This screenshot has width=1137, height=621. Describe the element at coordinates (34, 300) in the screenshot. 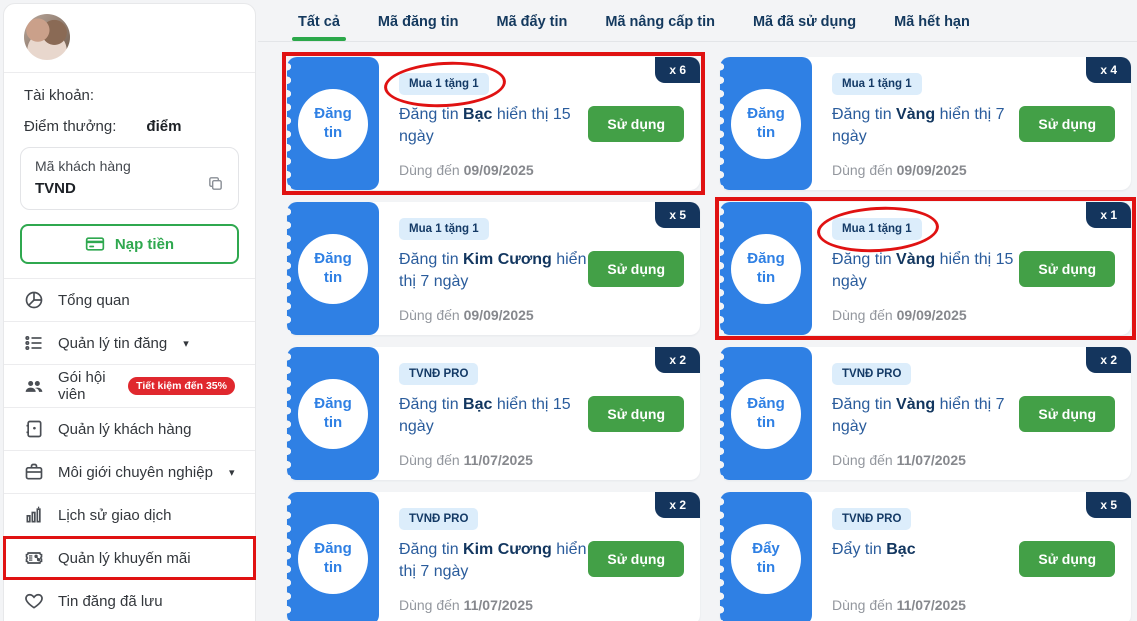

I see `pie-chart-icon` at that location.